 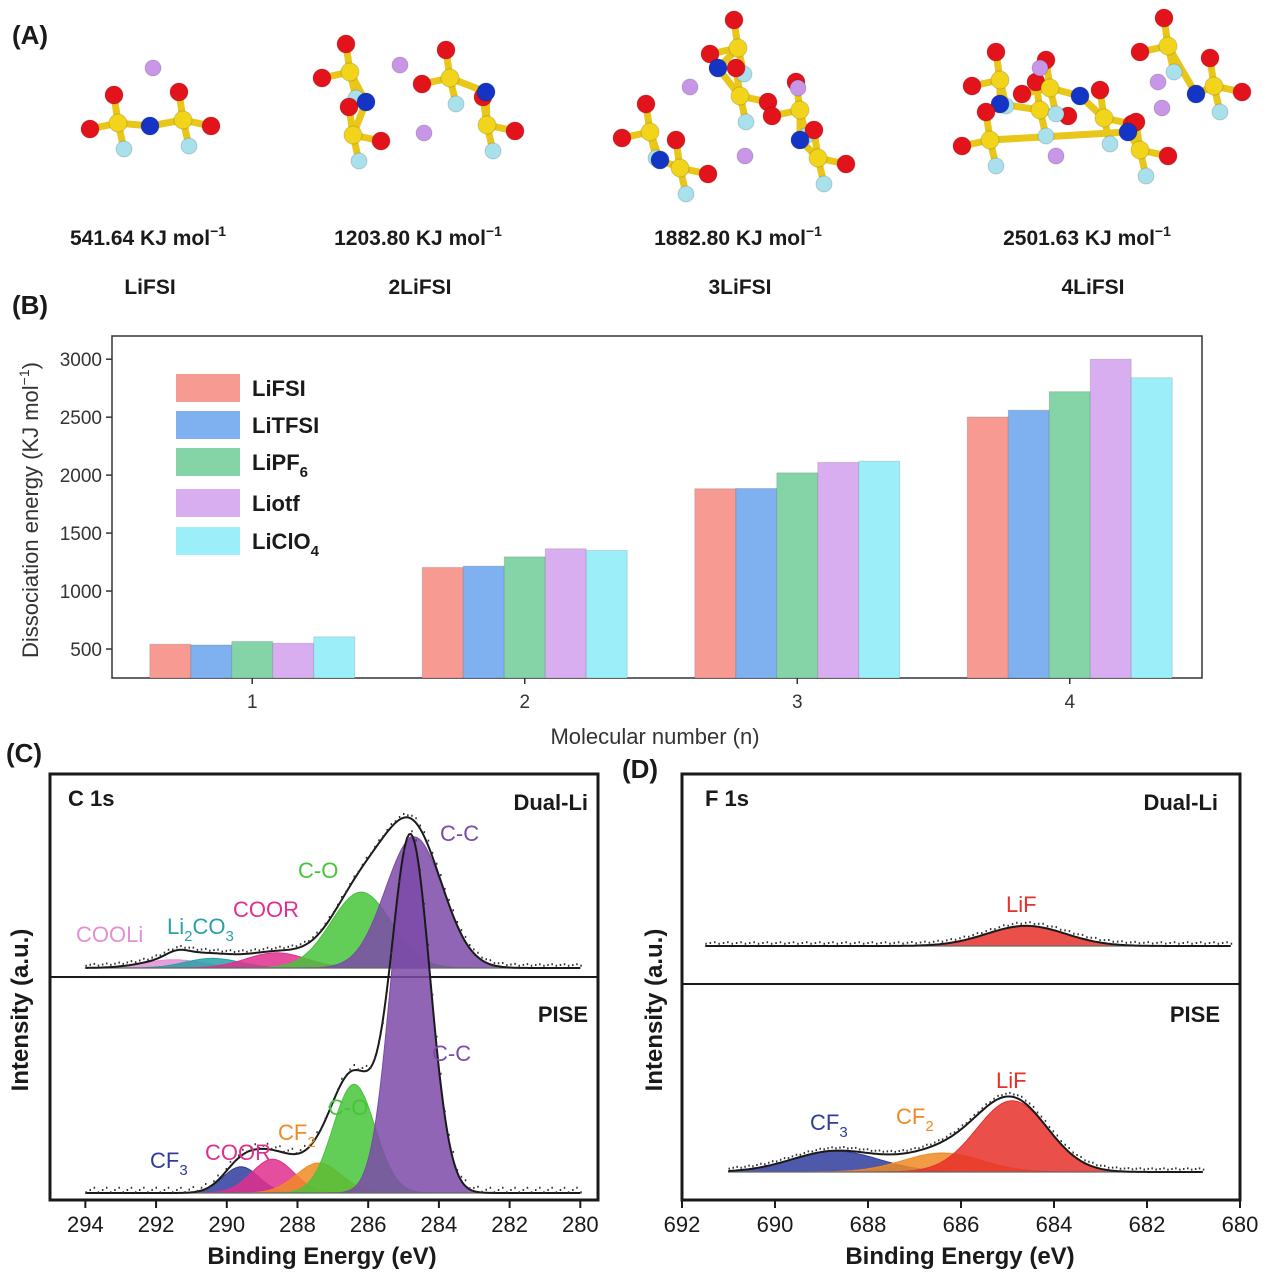 What do you see at coordinates (334, 657) in the screenshot?
I see `bar-liclo4-n1` at bounding box center [334, 657].